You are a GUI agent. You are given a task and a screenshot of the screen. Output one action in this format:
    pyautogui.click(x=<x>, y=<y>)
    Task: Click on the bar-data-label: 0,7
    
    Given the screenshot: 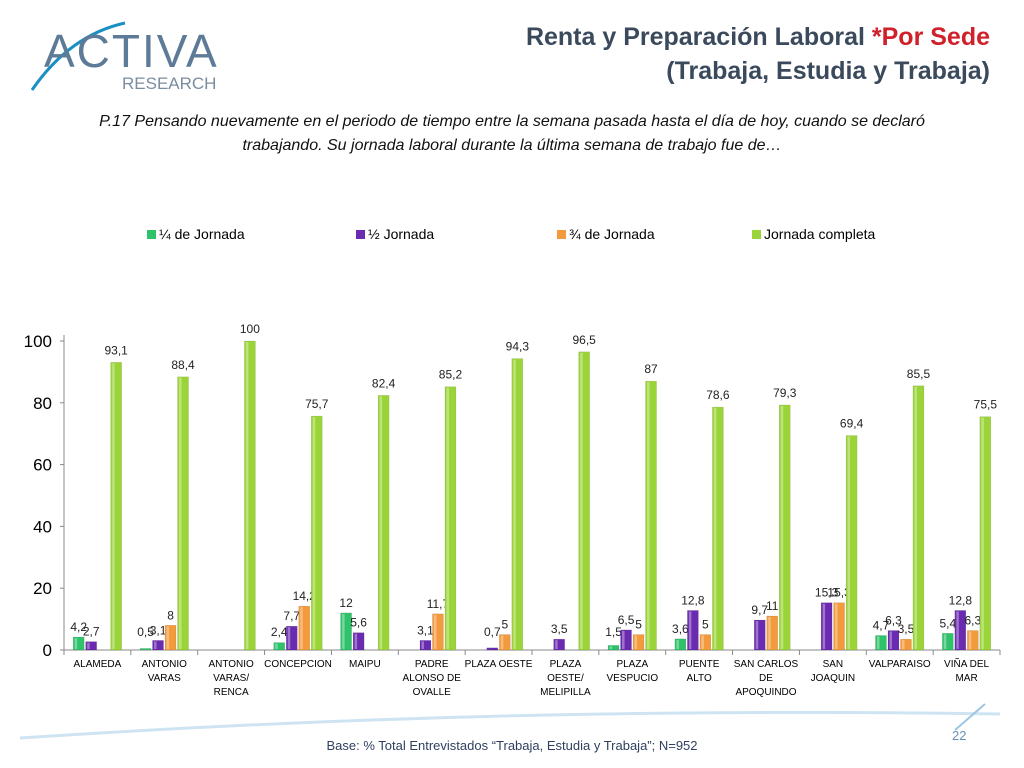 What is the action you would take?
    pyautogui.click(x=492, y=632)
    